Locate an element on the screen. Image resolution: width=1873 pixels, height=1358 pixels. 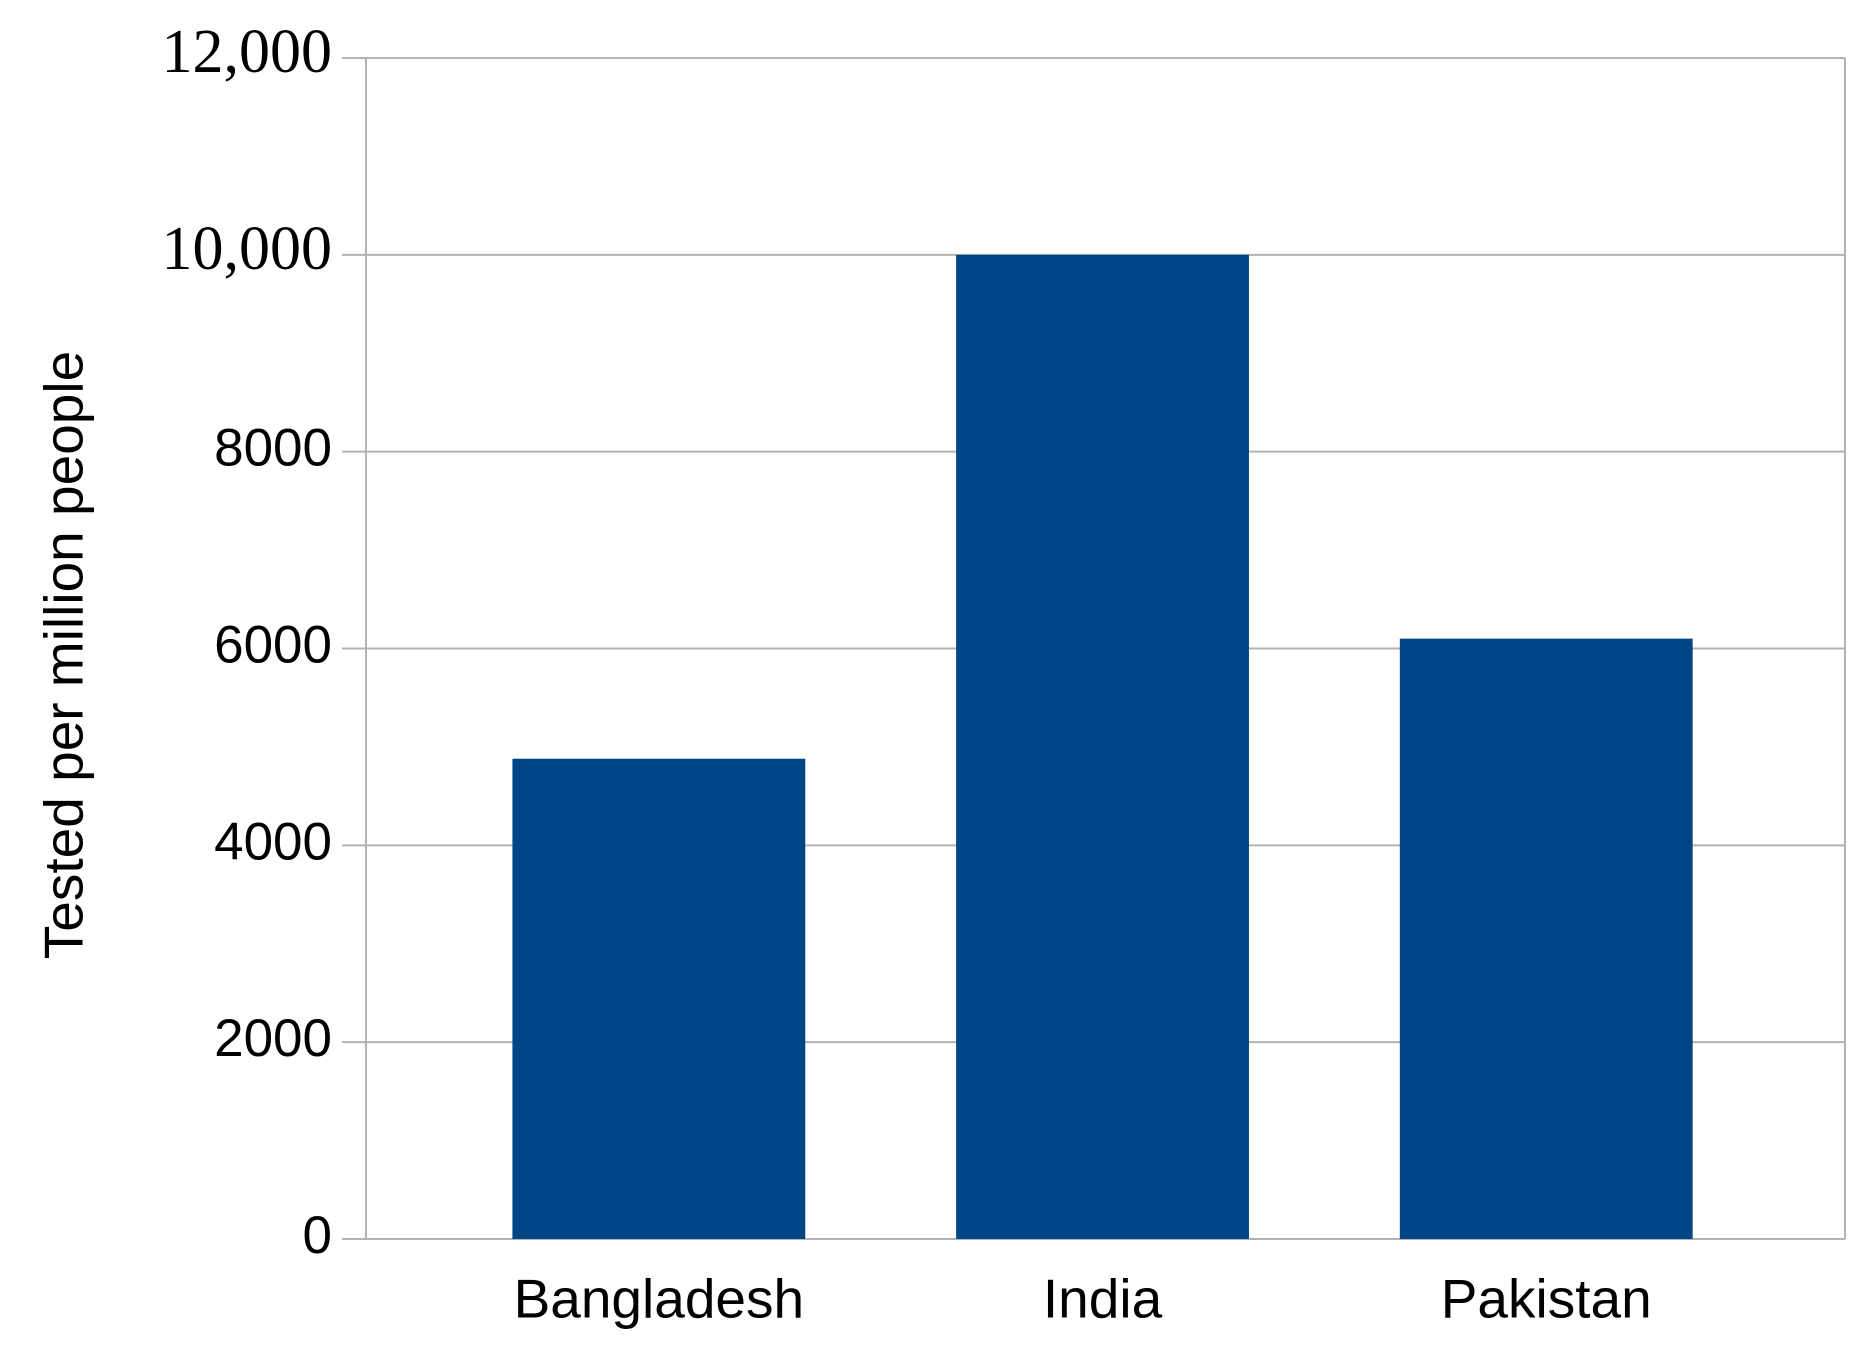
y-tick-label: 4000 is located at coordinates (273, 841).